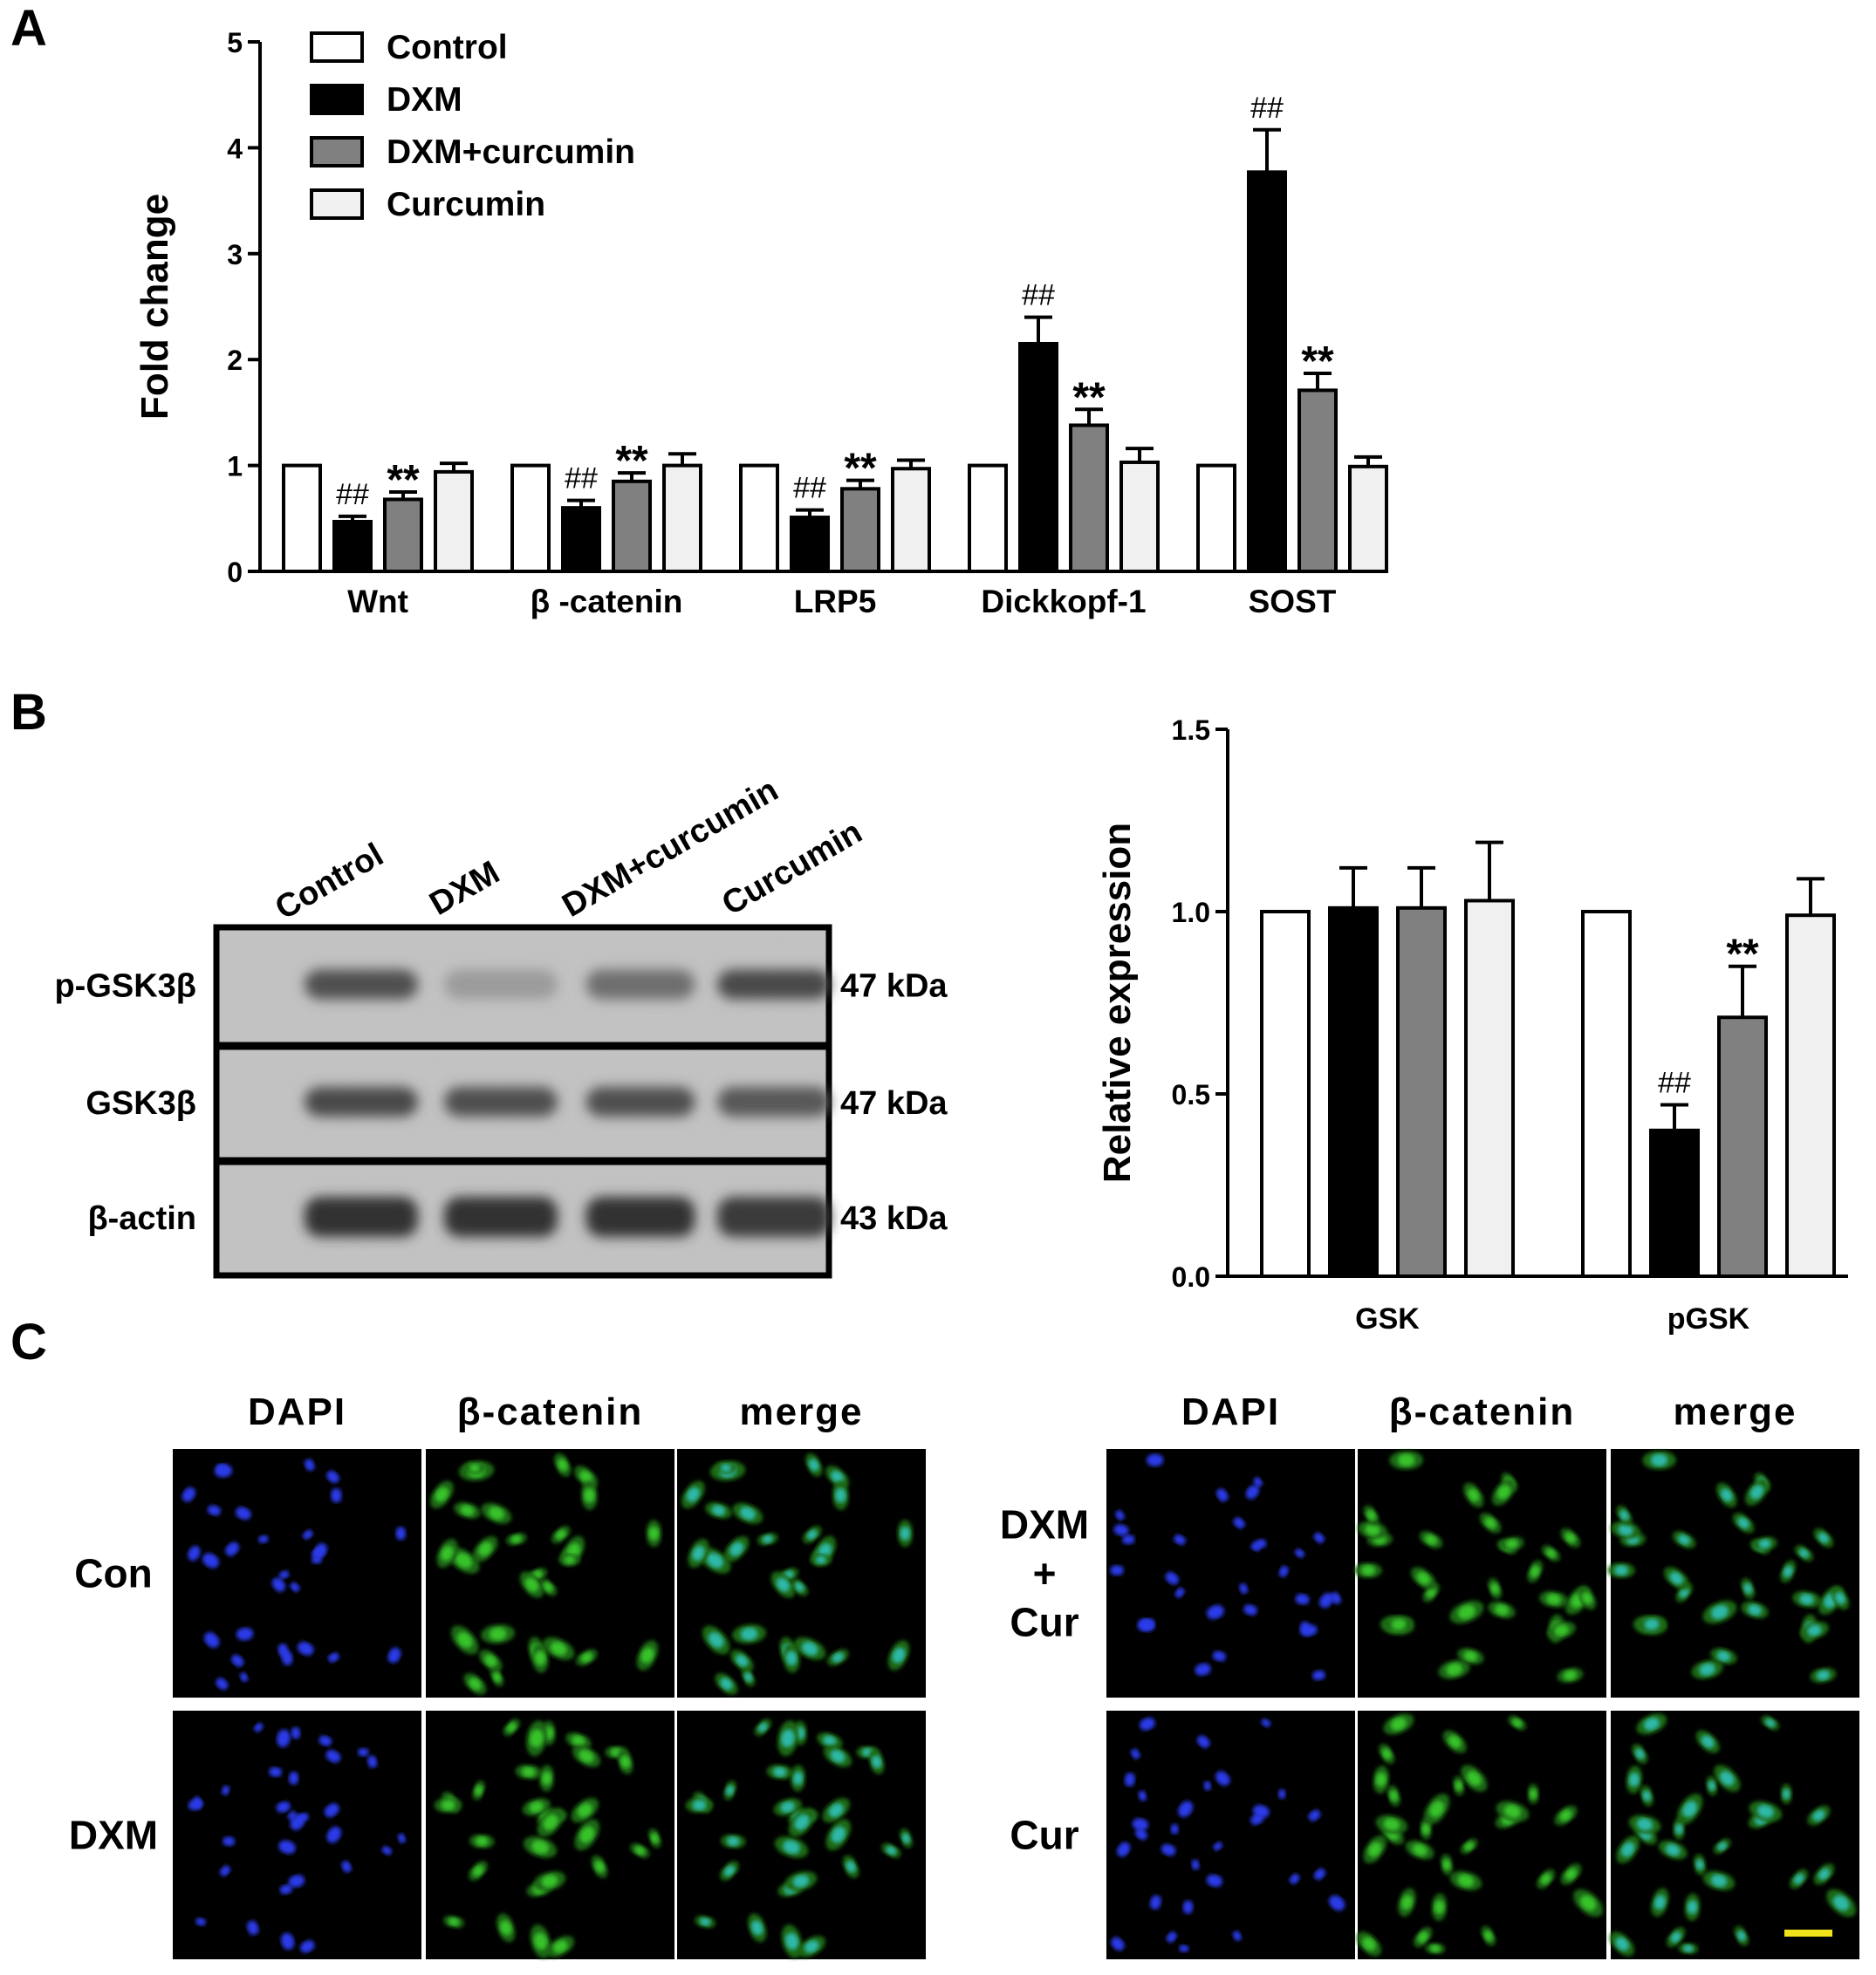  I want to click on y-tick-label: 4, so click(235, 148).